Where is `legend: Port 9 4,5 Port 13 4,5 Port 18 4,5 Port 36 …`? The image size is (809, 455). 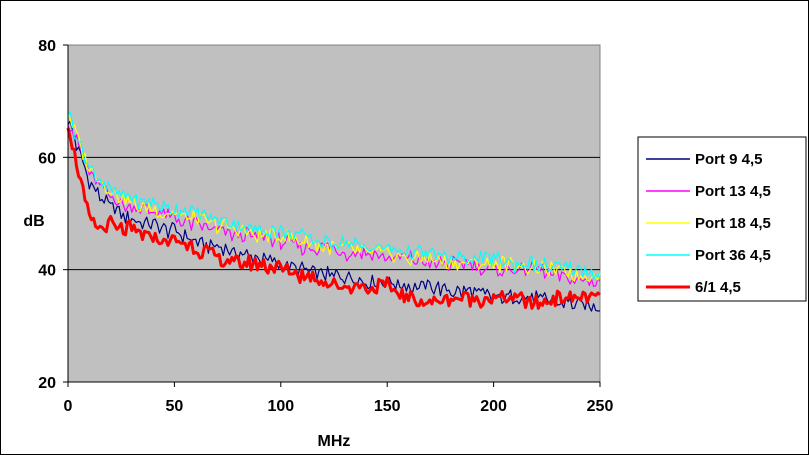 legend: Port 9 4,5 Port 13 4,5 Port 18 4,5 Port 36 … is located at coordinates (722, 219).